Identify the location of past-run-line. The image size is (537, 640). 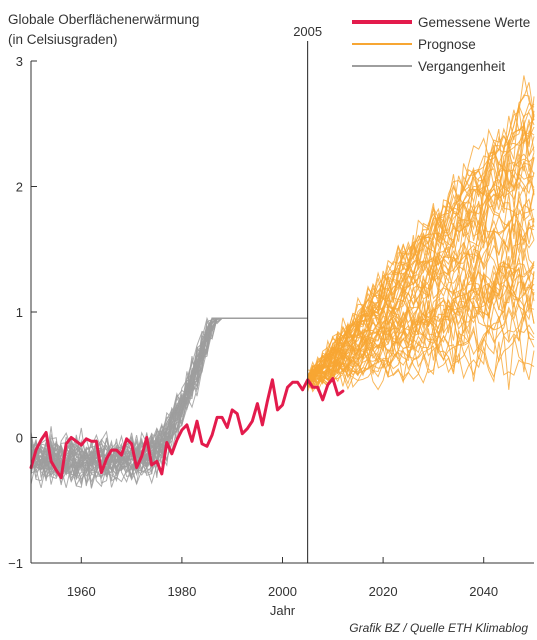
(169, 396).